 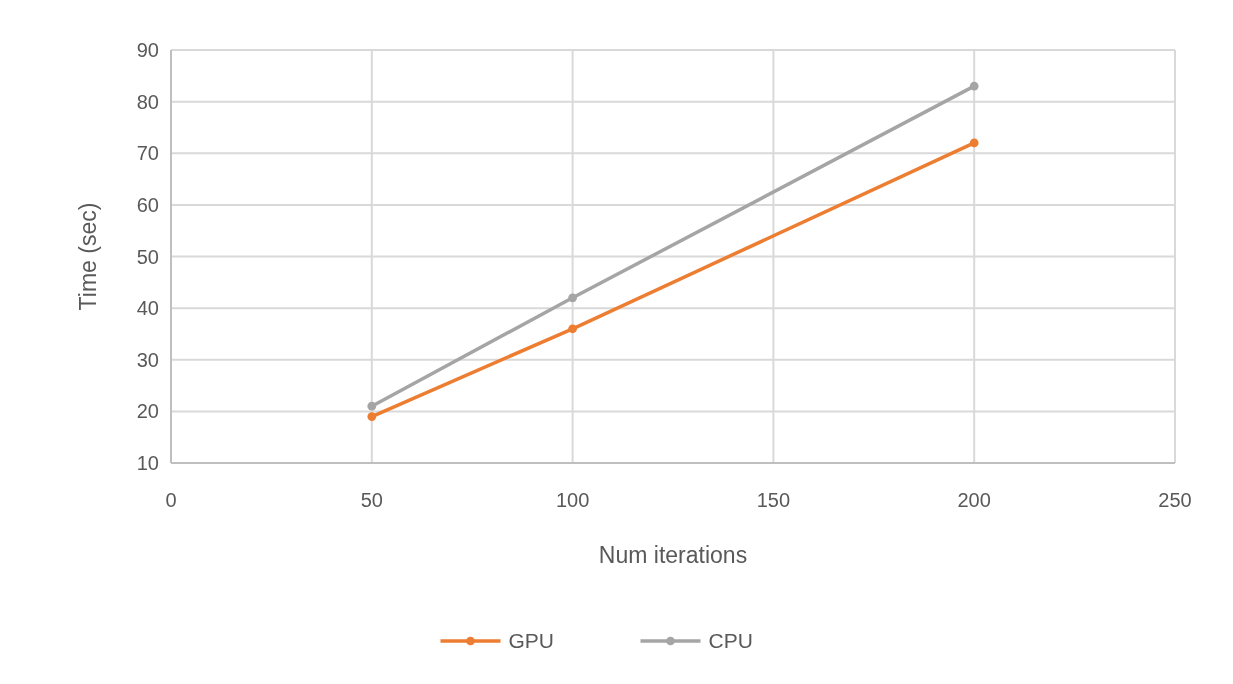 What do you see at coordinates (531, 641) in the screenshot?
I see `legend-label: GPU` at bounding box center [531, 641].